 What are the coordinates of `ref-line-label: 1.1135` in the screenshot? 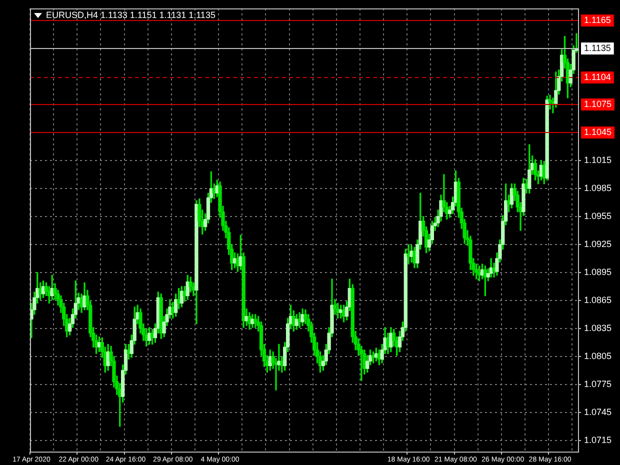 It's located at (597, 48).